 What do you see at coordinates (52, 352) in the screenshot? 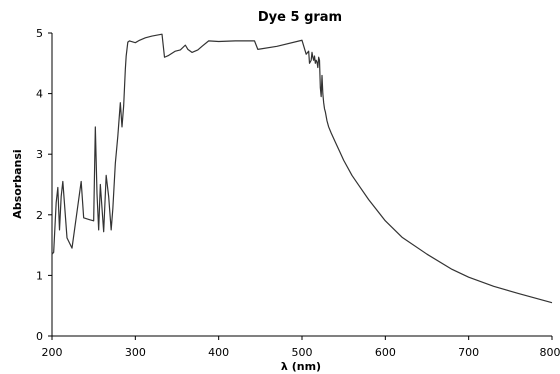
I see `x-tick-label: 200` at bounding box center [52, 352].